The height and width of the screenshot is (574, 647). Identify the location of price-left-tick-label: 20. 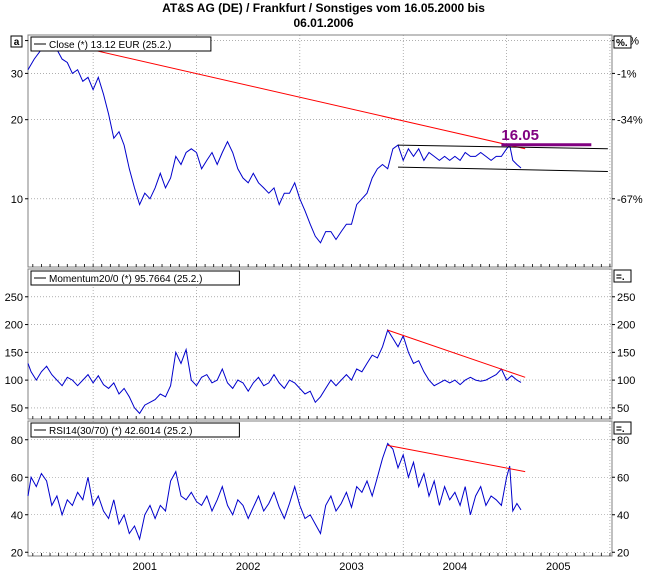
(17, 121).